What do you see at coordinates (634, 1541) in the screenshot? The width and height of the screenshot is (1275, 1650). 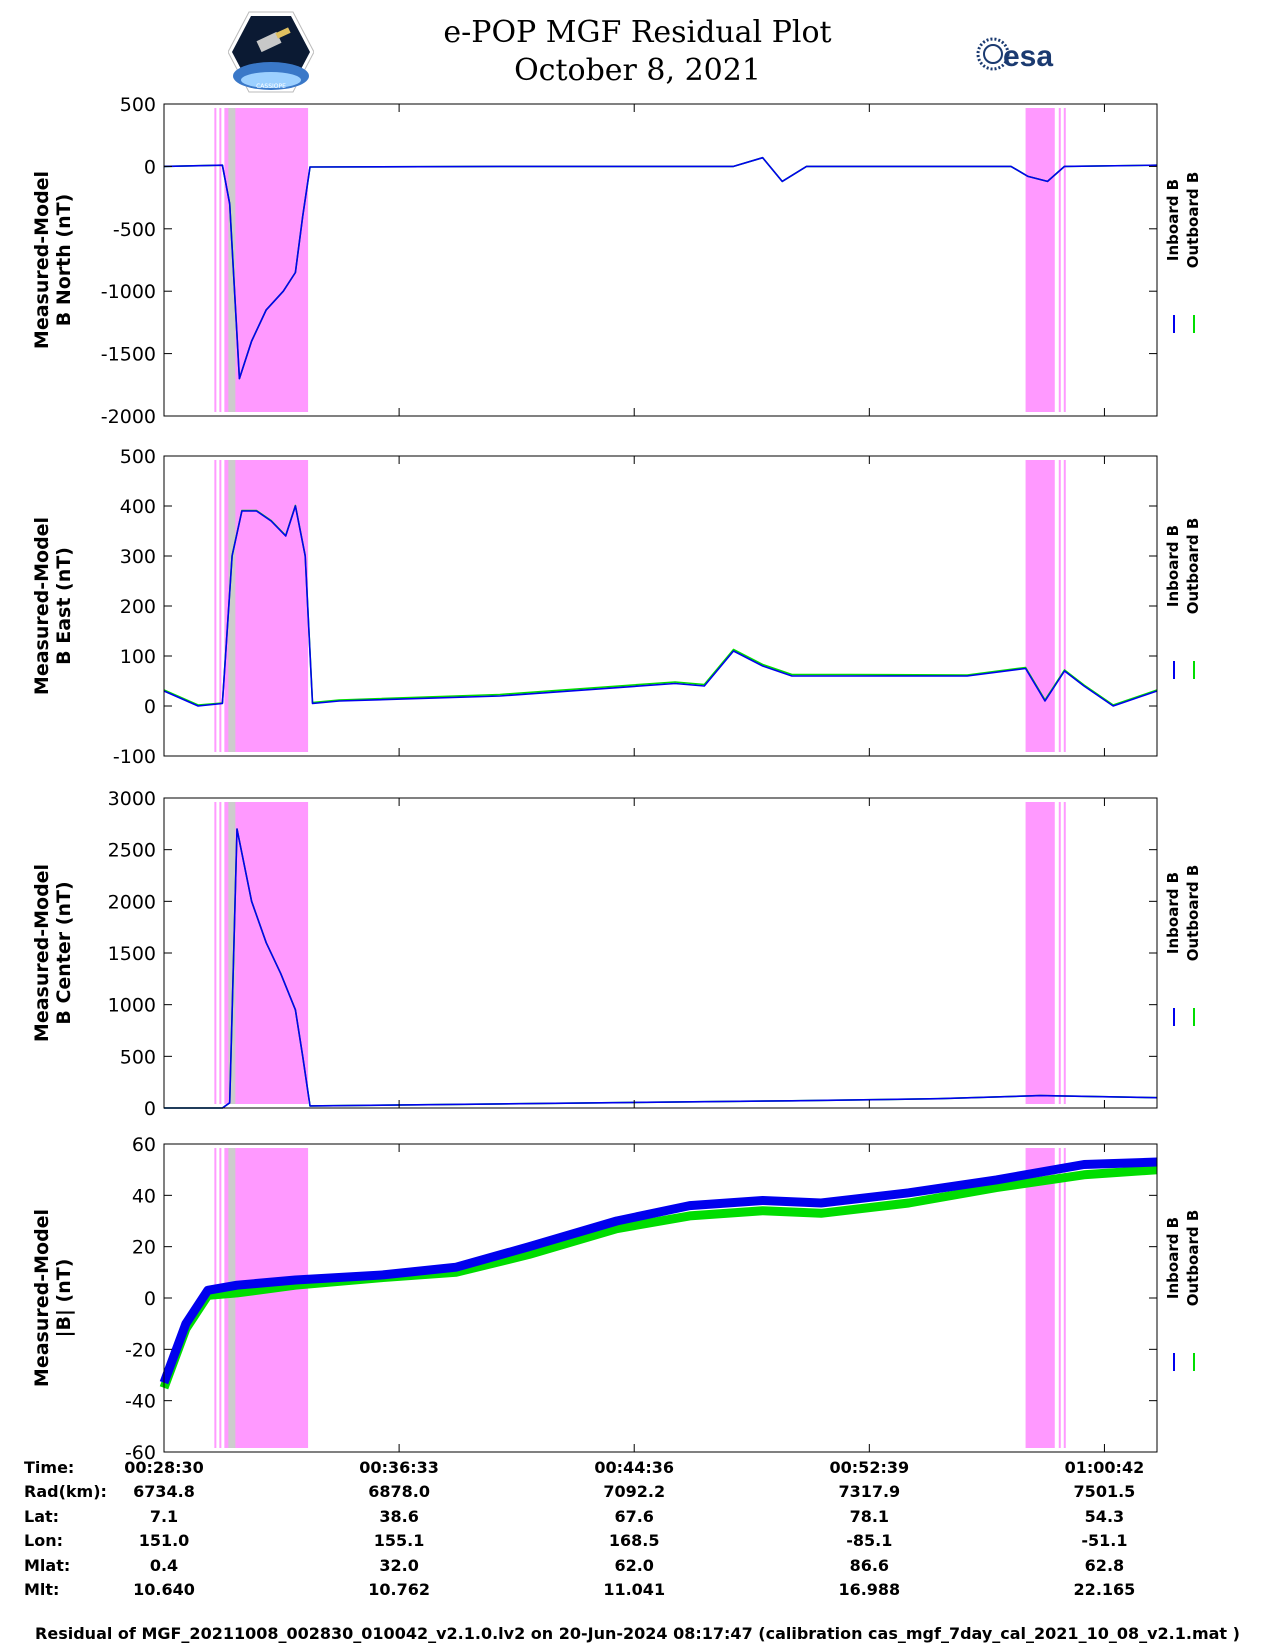 I see `info-cell: 168.5` at bounding box center [634, 1541].